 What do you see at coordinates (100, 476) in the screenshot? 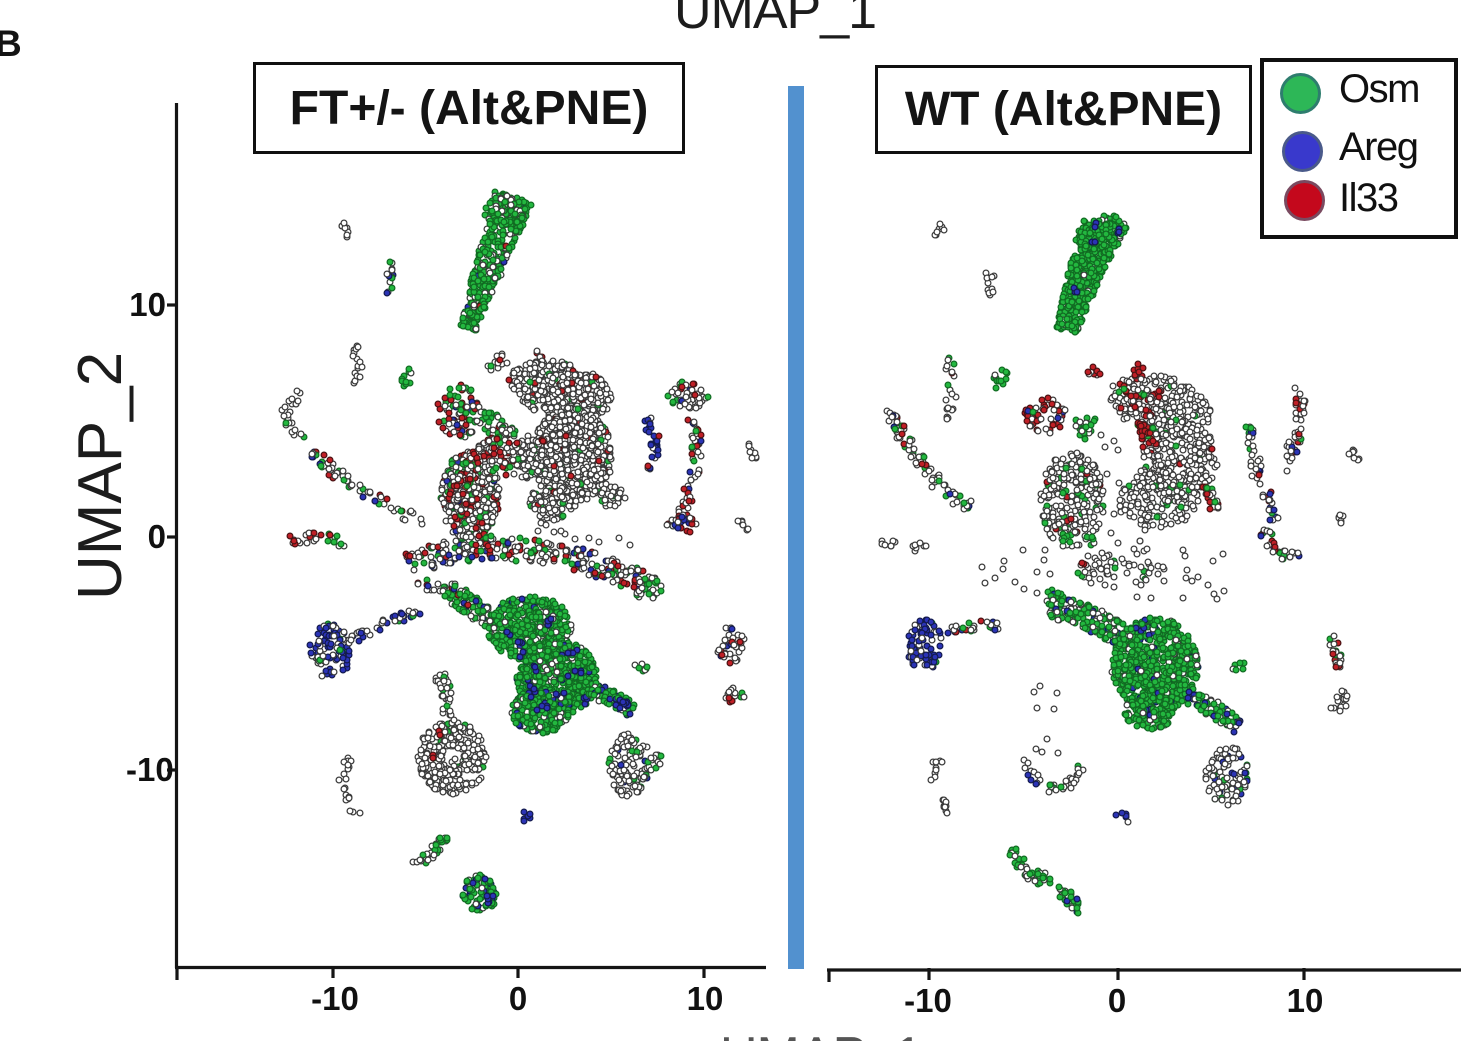
I see `svg-text: UMAP_2` at bounding box center [100, 476].